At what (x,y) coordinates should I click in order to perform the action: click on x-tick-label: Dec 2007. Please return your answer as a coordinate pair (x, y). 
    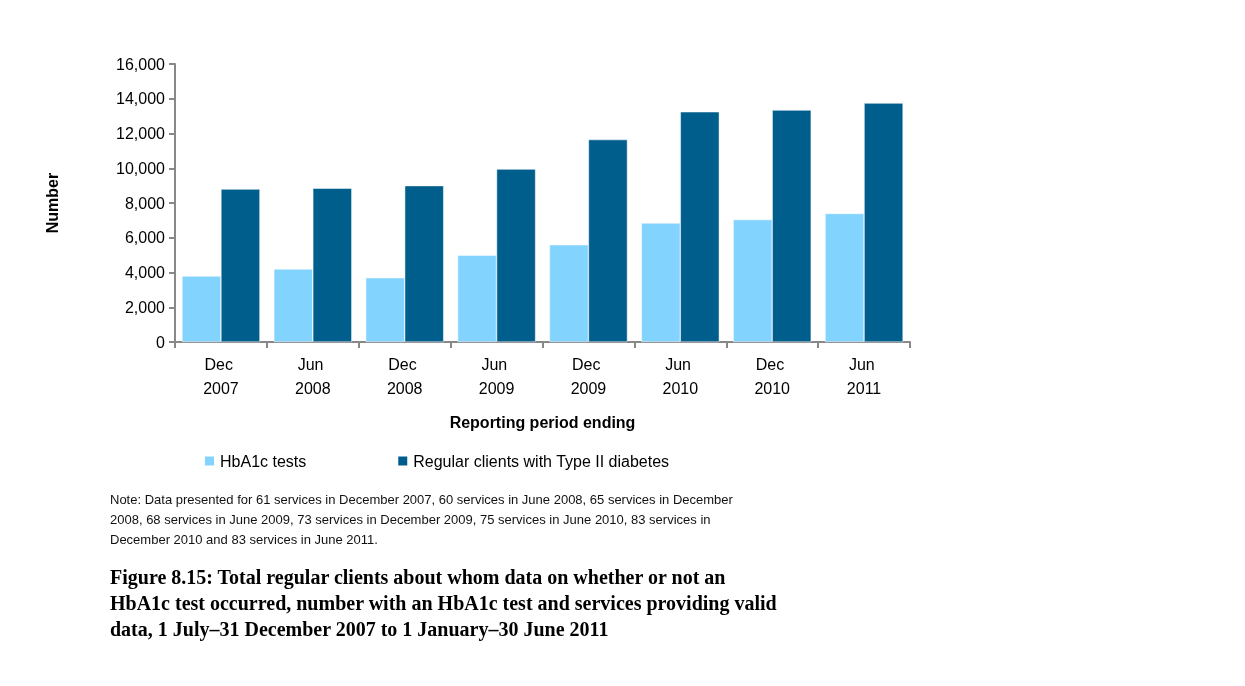
    Looking at the image, I should click on (221, 376).